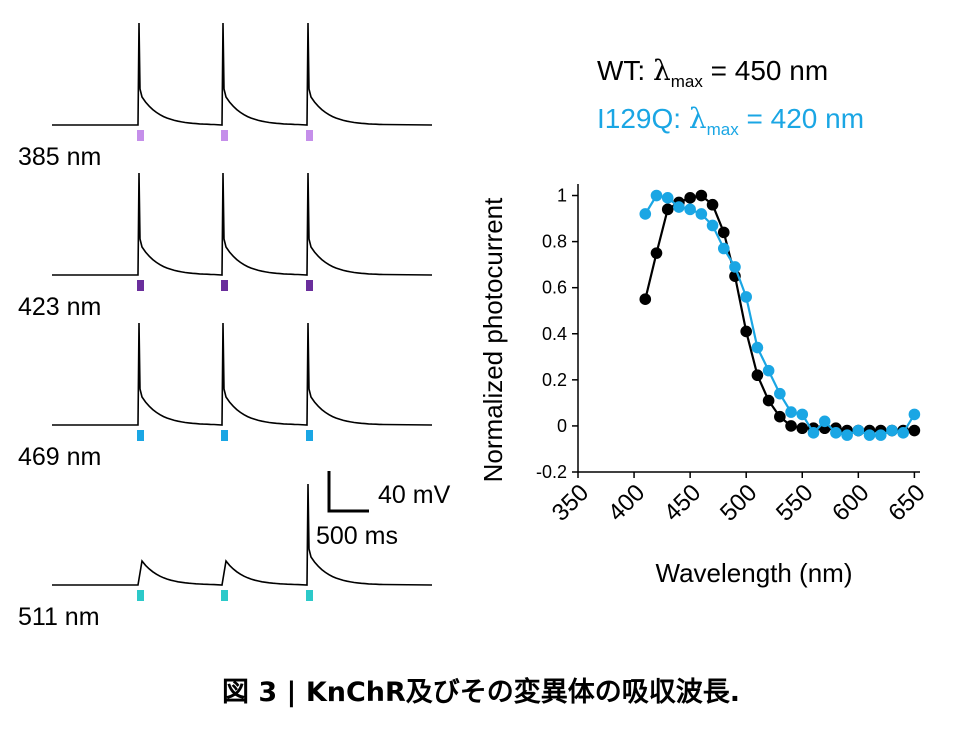  Describe the element at coordinates (906, 502) in the screenshot. I see `x-tick-label: 650` at that location.